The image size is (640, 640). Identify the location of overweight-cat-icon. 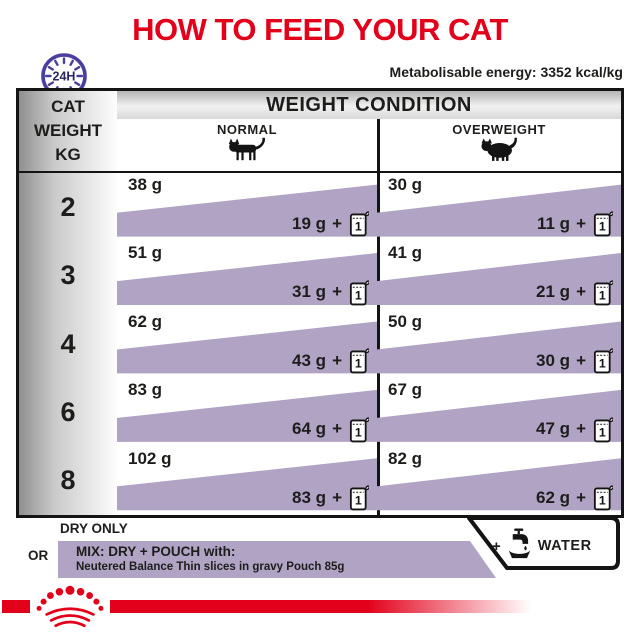
(499, 151).